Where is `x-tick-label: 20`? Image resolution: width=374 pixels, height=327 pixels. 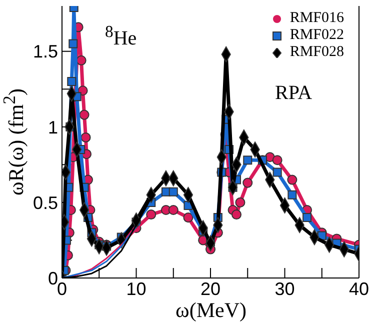 x-tick-label: 20 is located at coordinates (210, 288).